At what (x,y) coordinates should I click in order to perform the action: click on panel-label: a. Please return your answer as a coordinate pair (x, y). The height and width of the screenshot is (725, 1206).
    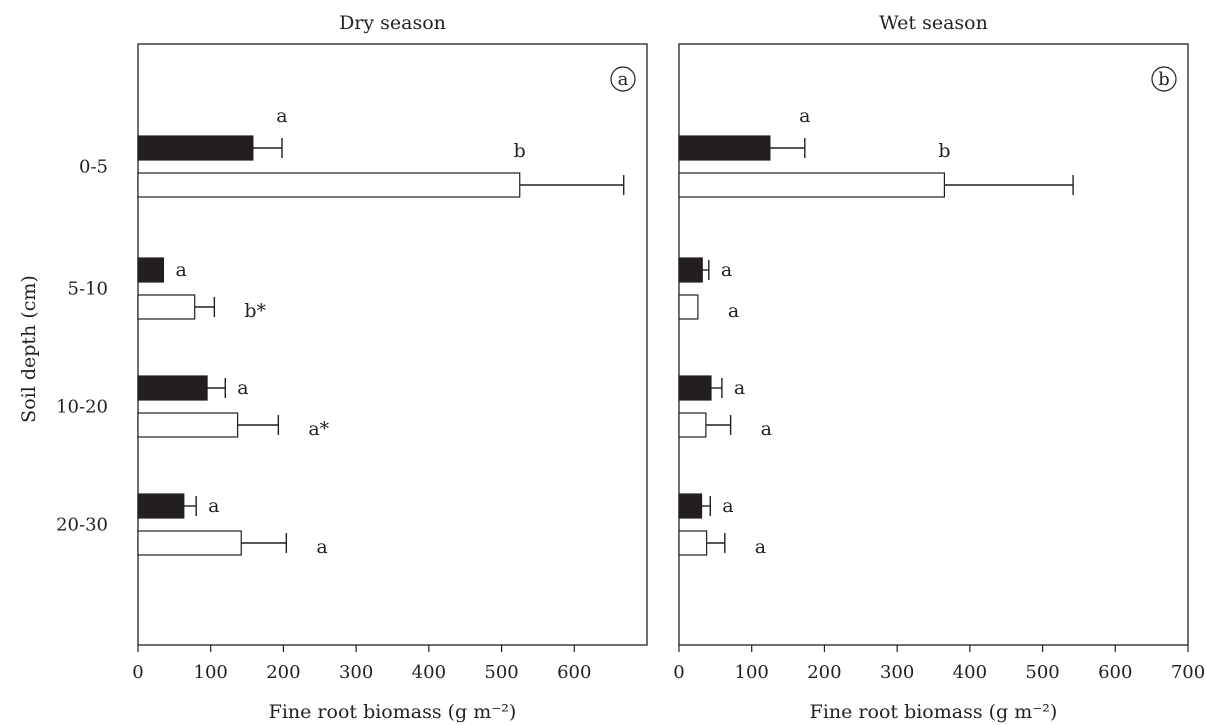
    Looking at the image, I should click on (623, 79).